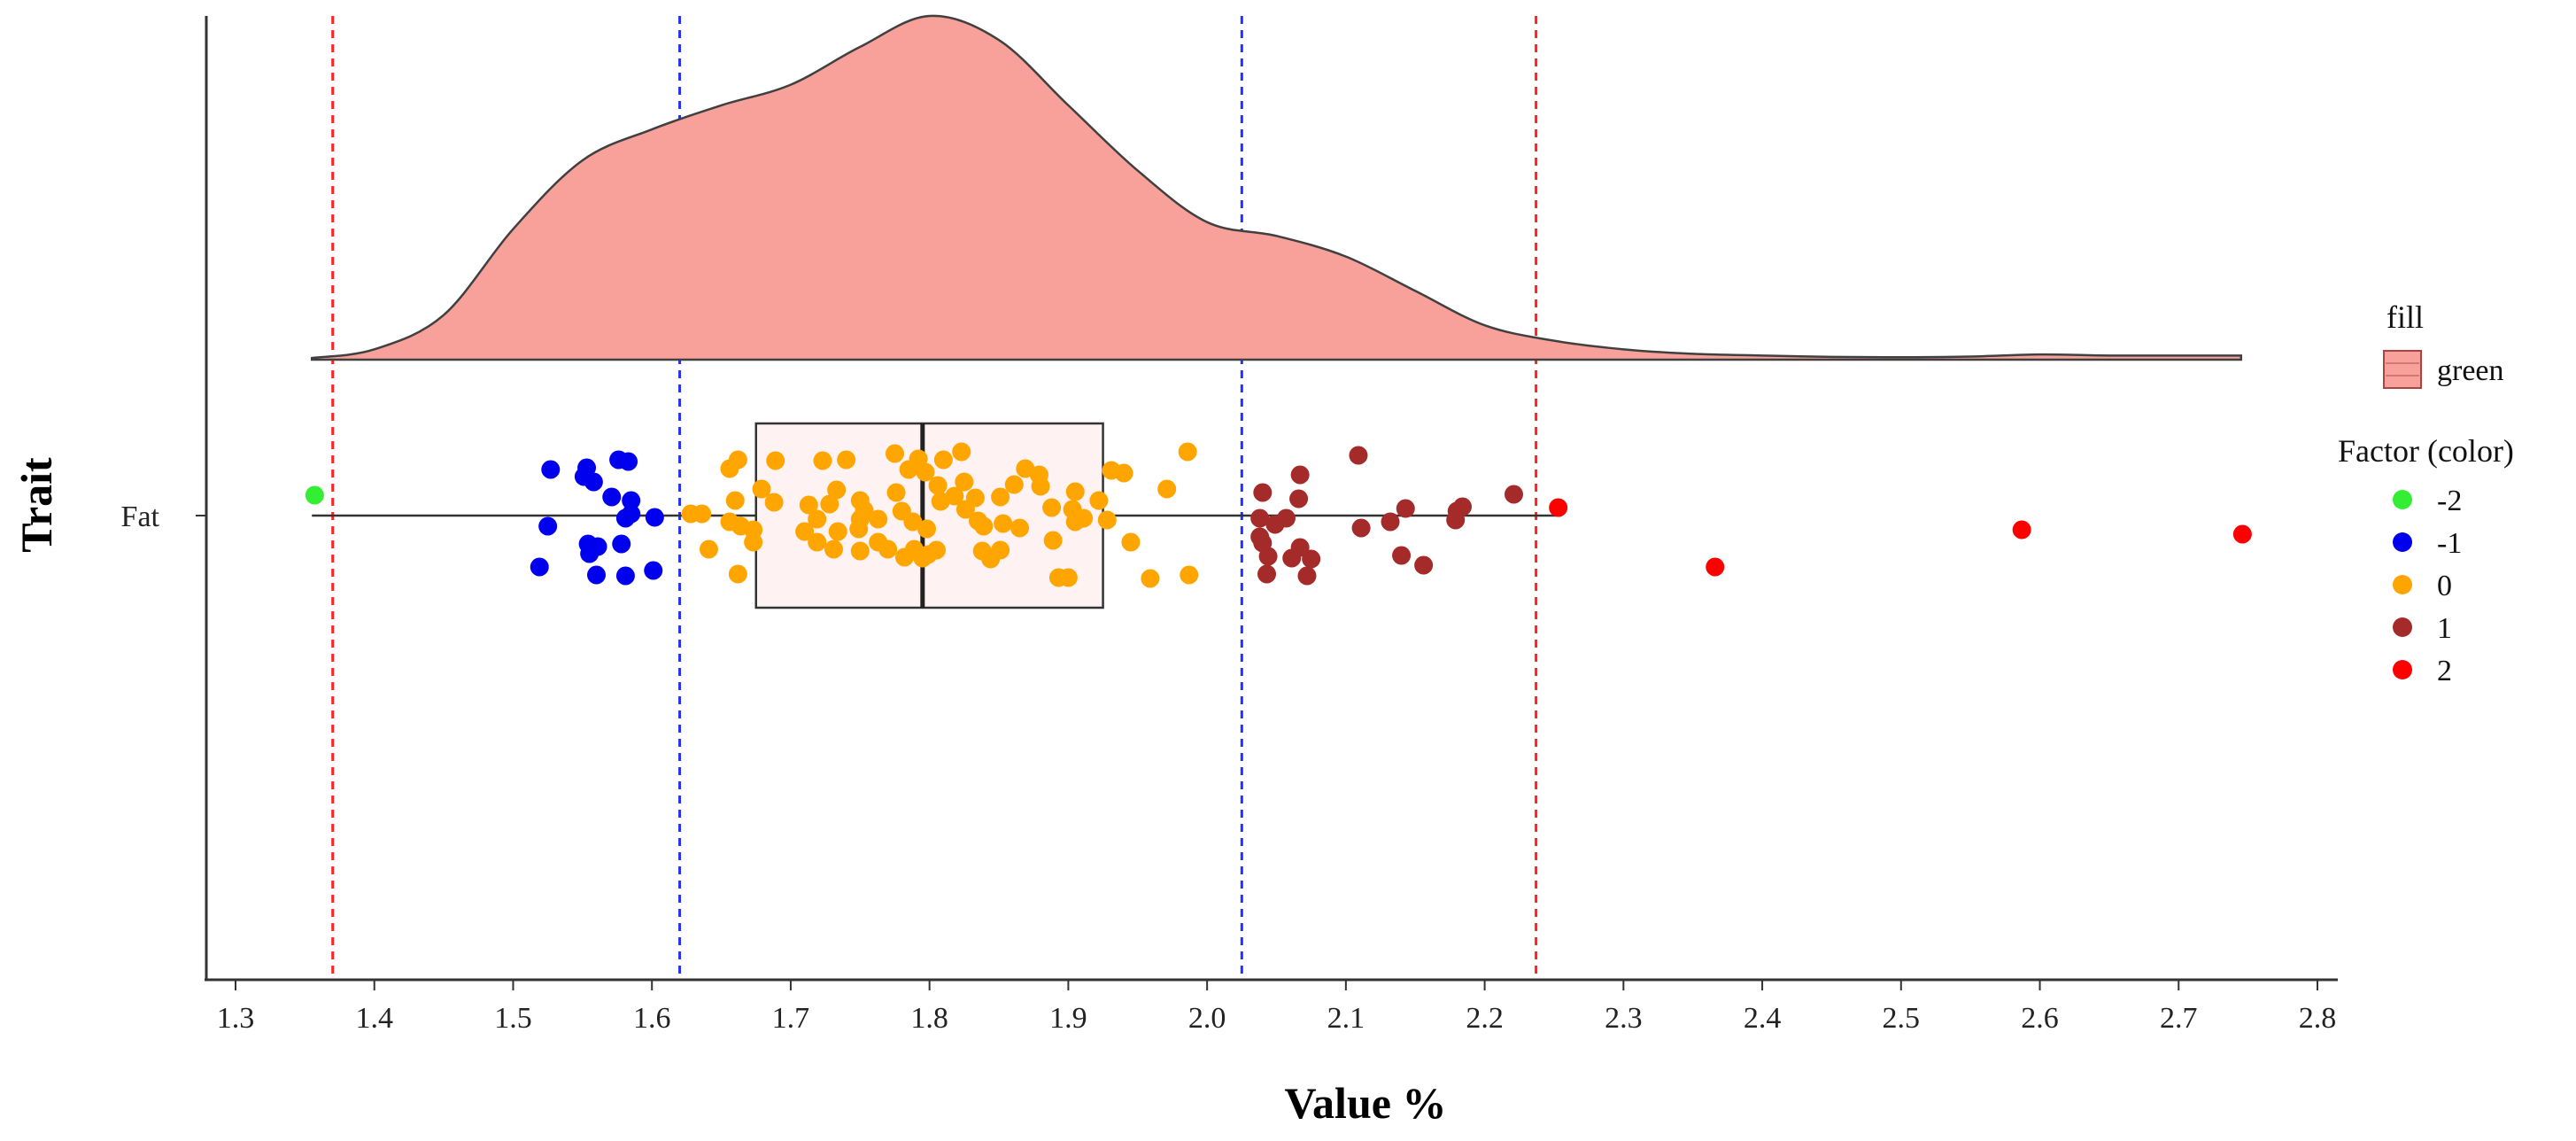 The width and height of the screenshot is (2576, 1141). What do you see at coordinates (1207, 1018) in the screenshot?
I see `x-tick-label: 2.0` at bounding box center [1207, 1018].